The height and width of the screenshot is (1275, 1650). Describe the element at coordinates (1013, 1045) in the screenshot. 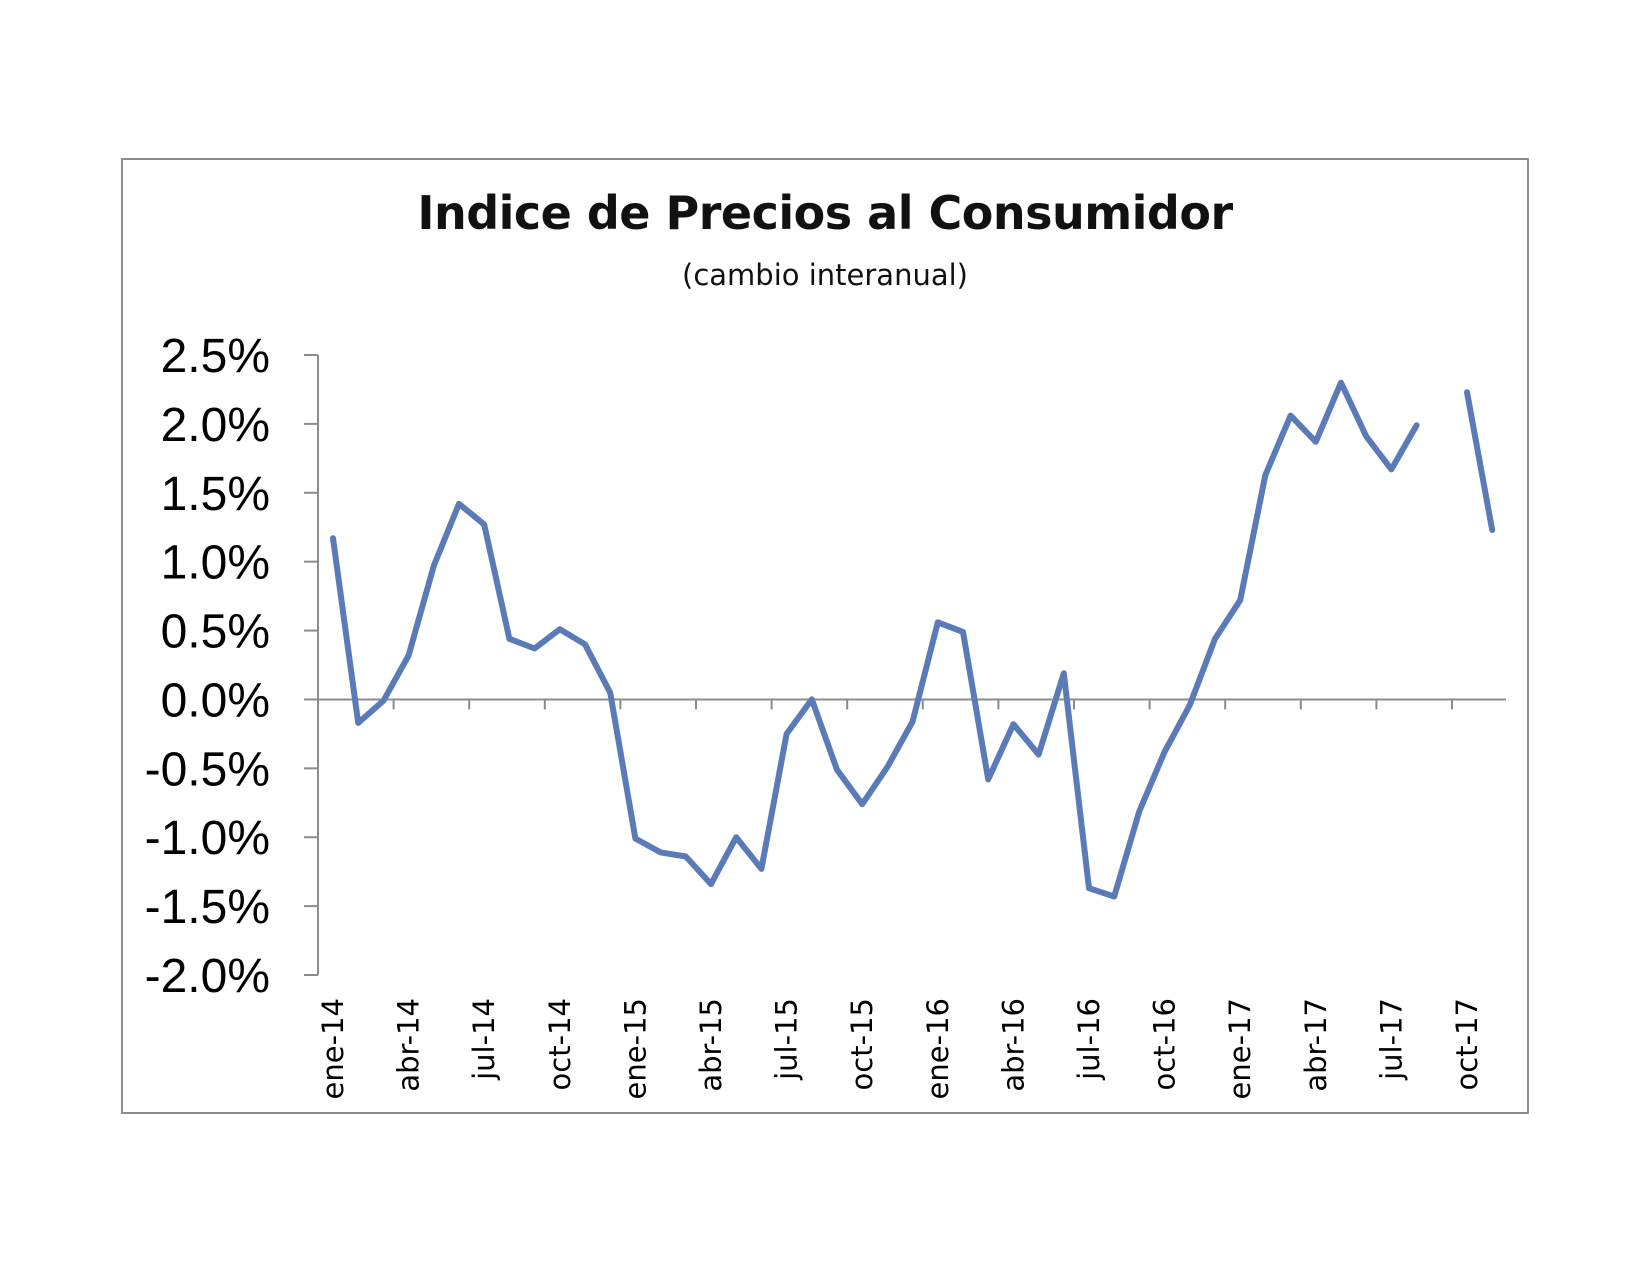

I see `x-tick-label: abr-16` at that location.